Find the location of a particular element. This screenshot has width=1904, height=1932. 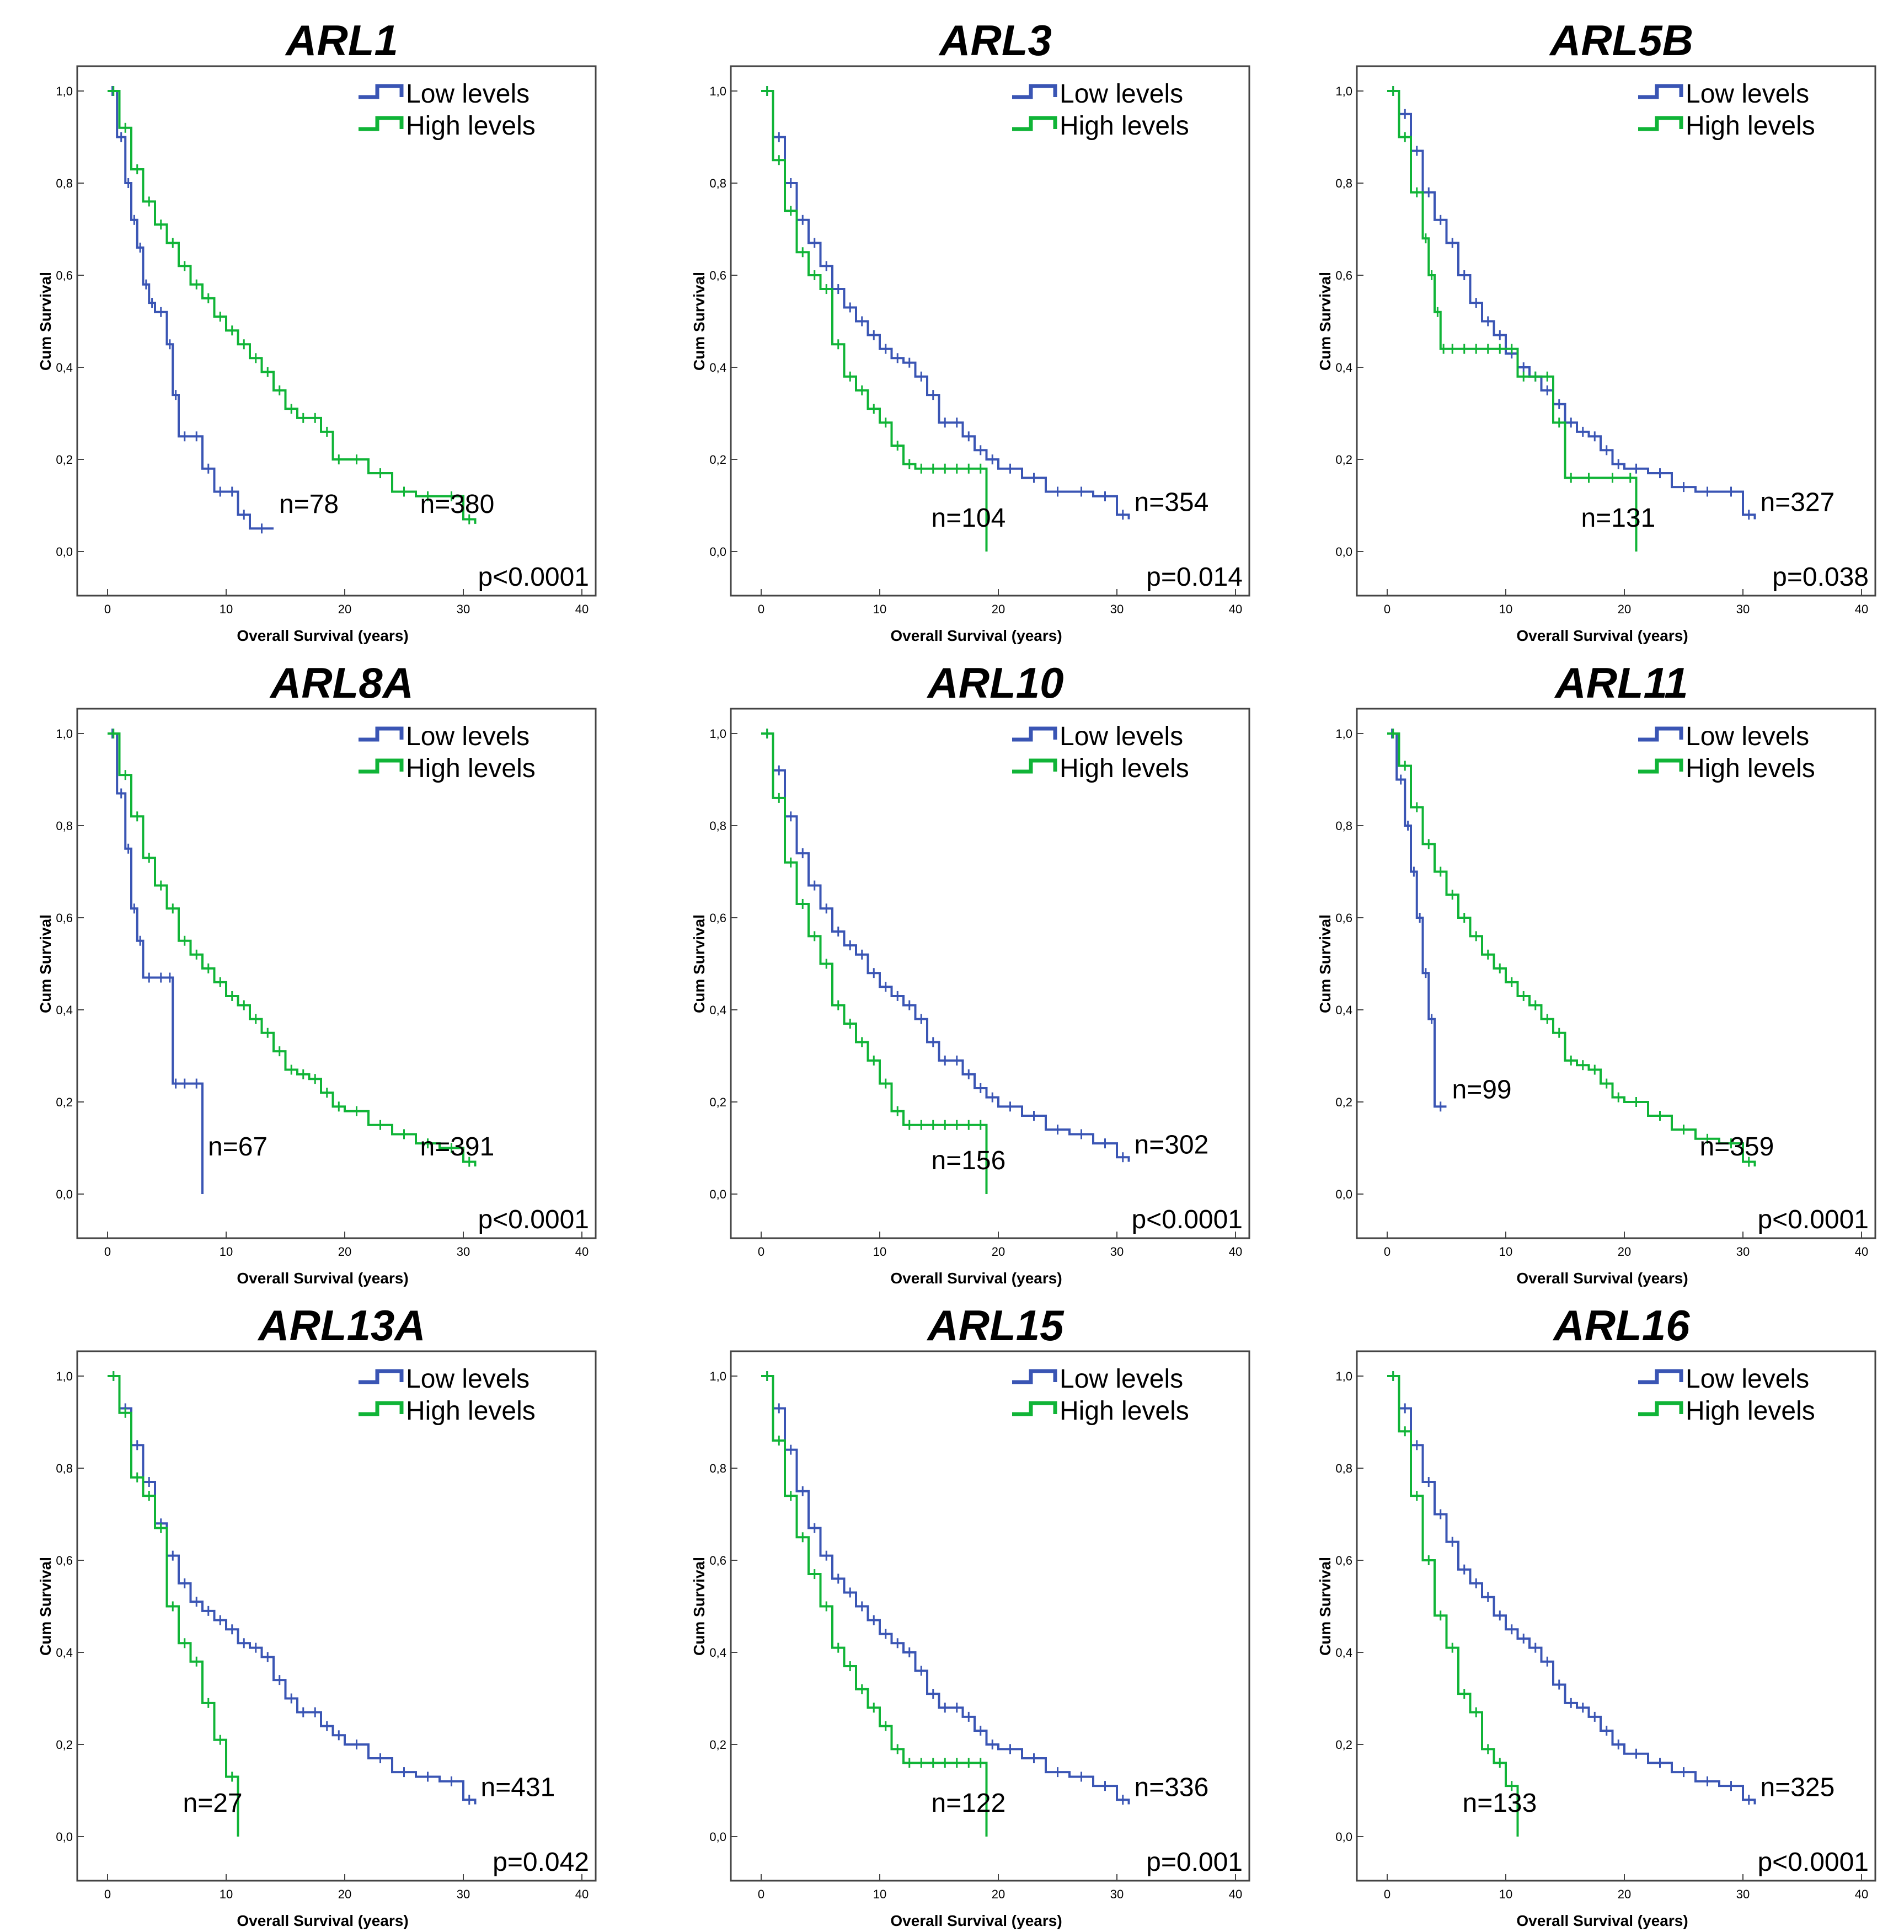

n-label-low: n=78 is located at coordinates (309, 505).